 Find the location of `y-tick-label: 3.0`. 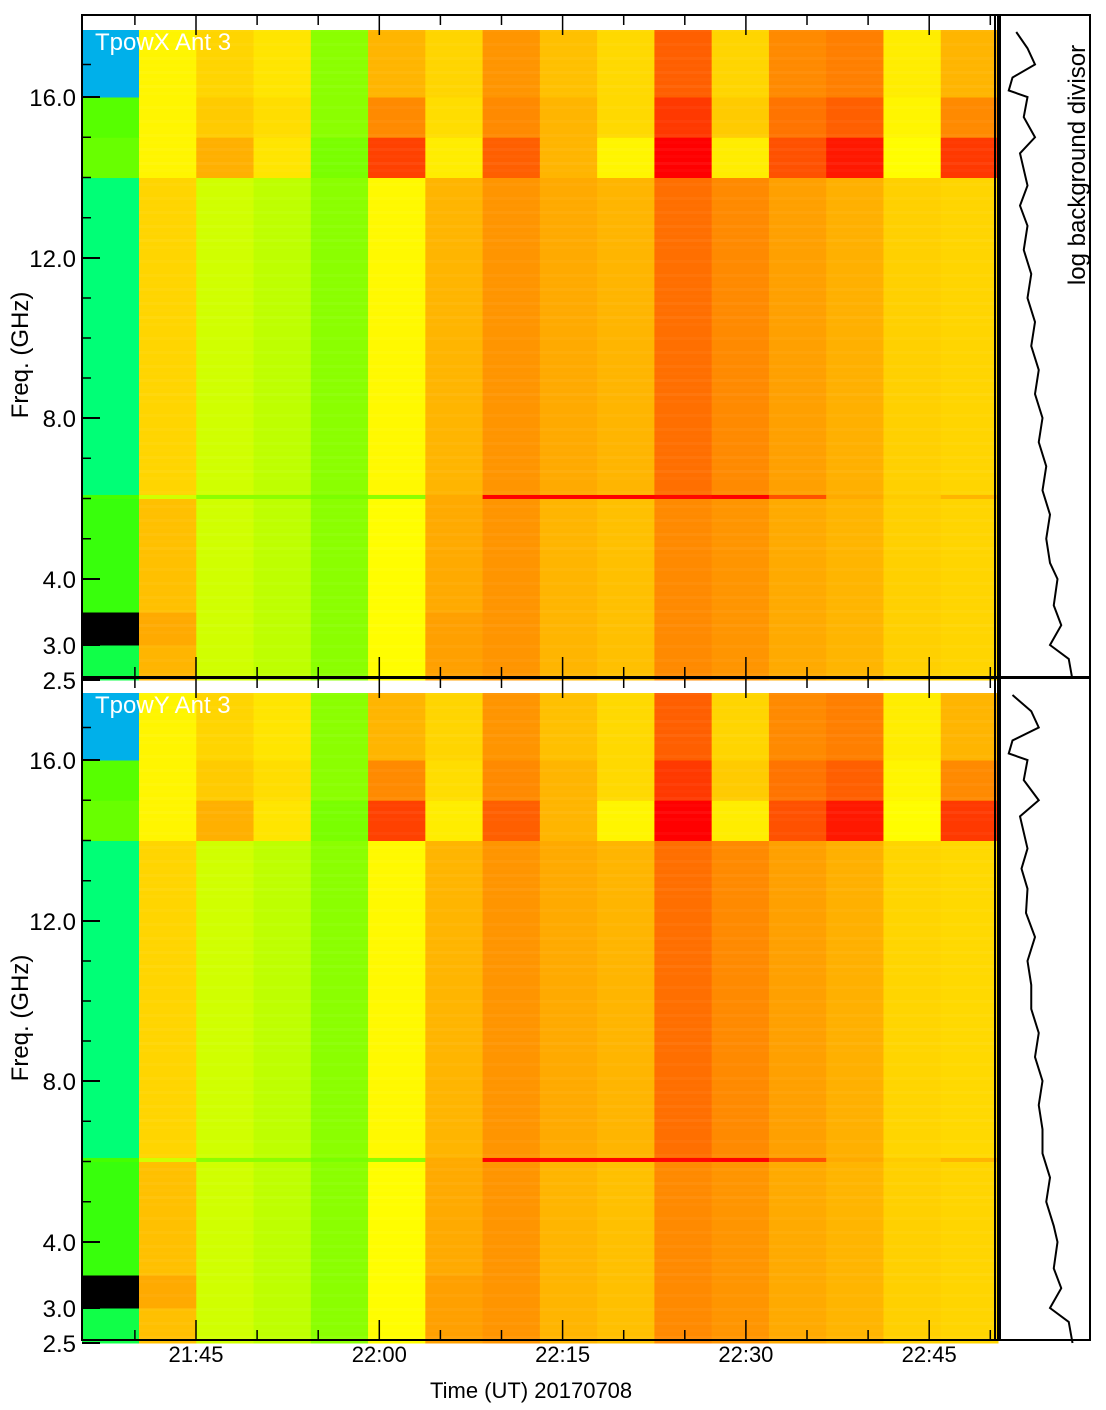

y-tick-label: 3.0 is located at coordinates (59, 646).